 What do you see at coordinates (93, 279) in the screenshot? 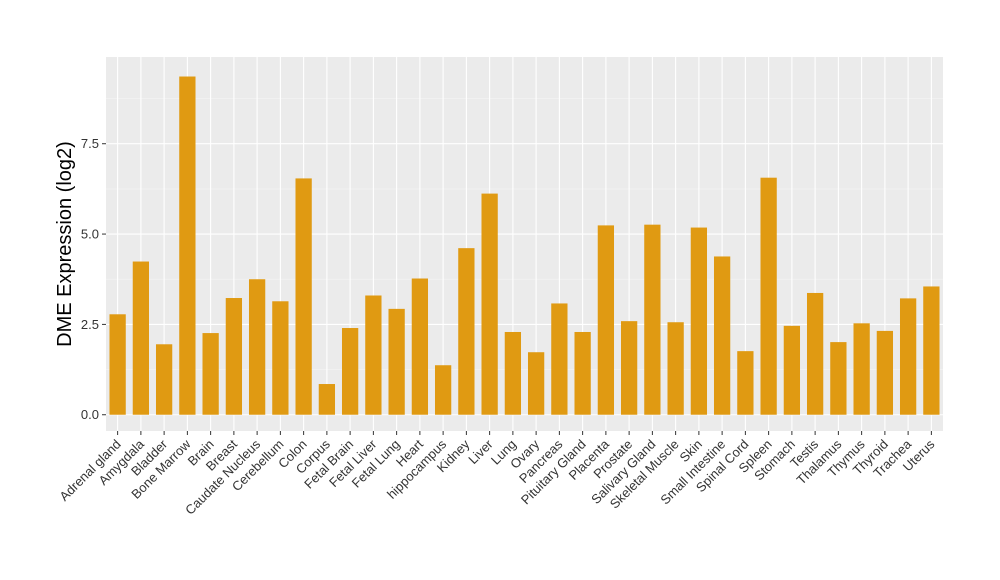
I see `y-axis: 0.0 2.5 5.0 7.5` at bounding box center [93, 279].